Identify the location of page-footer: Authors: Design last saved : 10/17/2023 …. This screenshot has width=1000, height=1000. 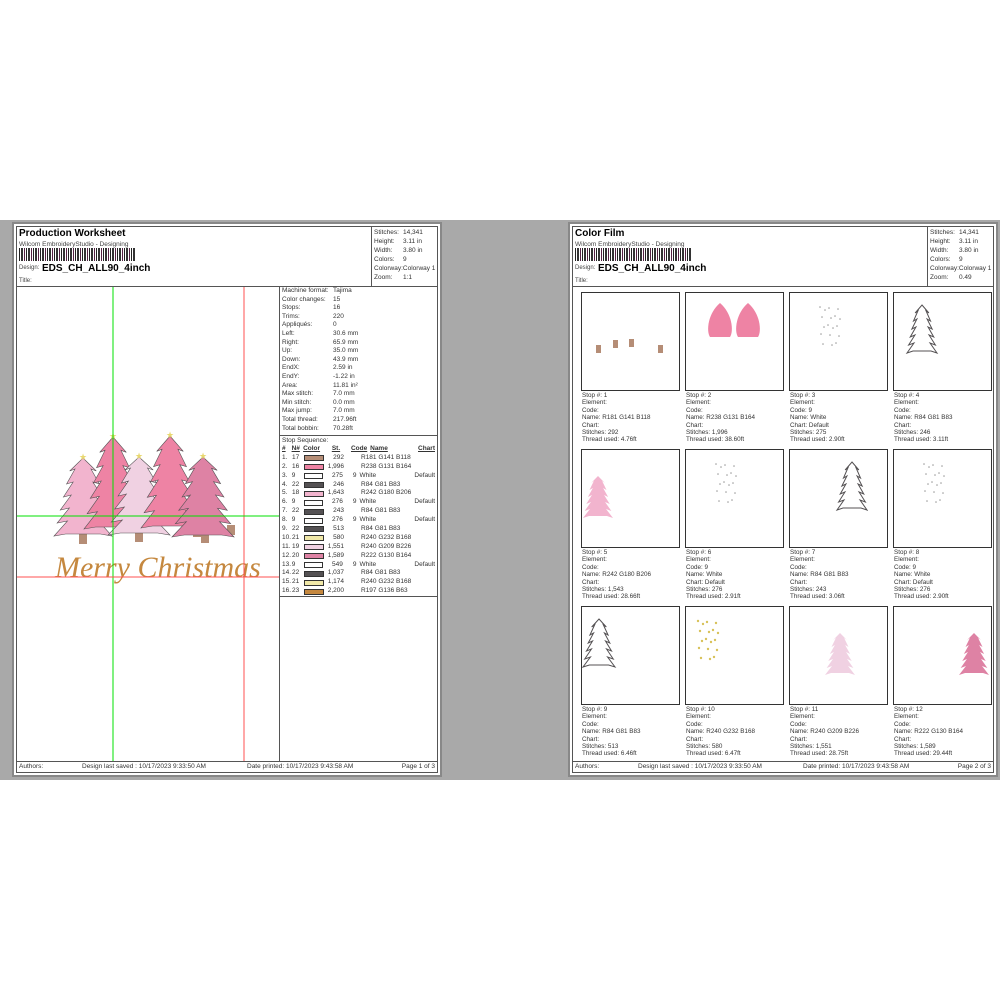
(783, 766).